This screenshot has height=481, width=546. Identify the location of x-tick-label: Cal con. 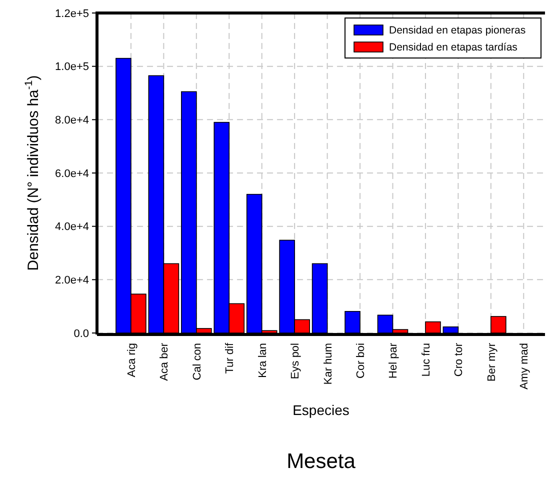
(197, 361).